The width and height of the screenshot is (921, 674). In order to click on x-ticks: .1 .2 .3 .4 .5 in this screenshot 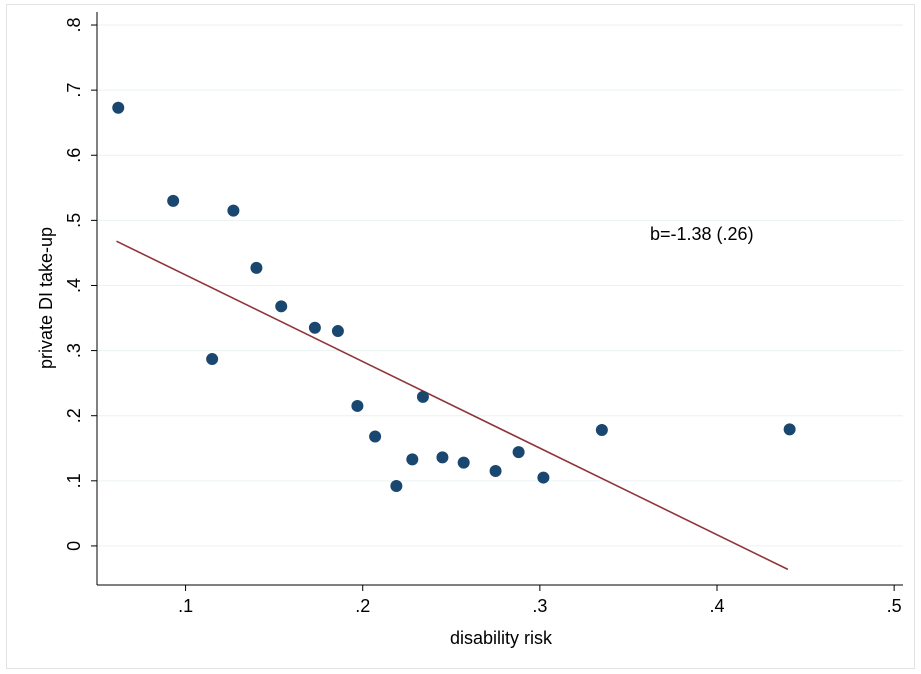, I will do `click(540, 600)`.